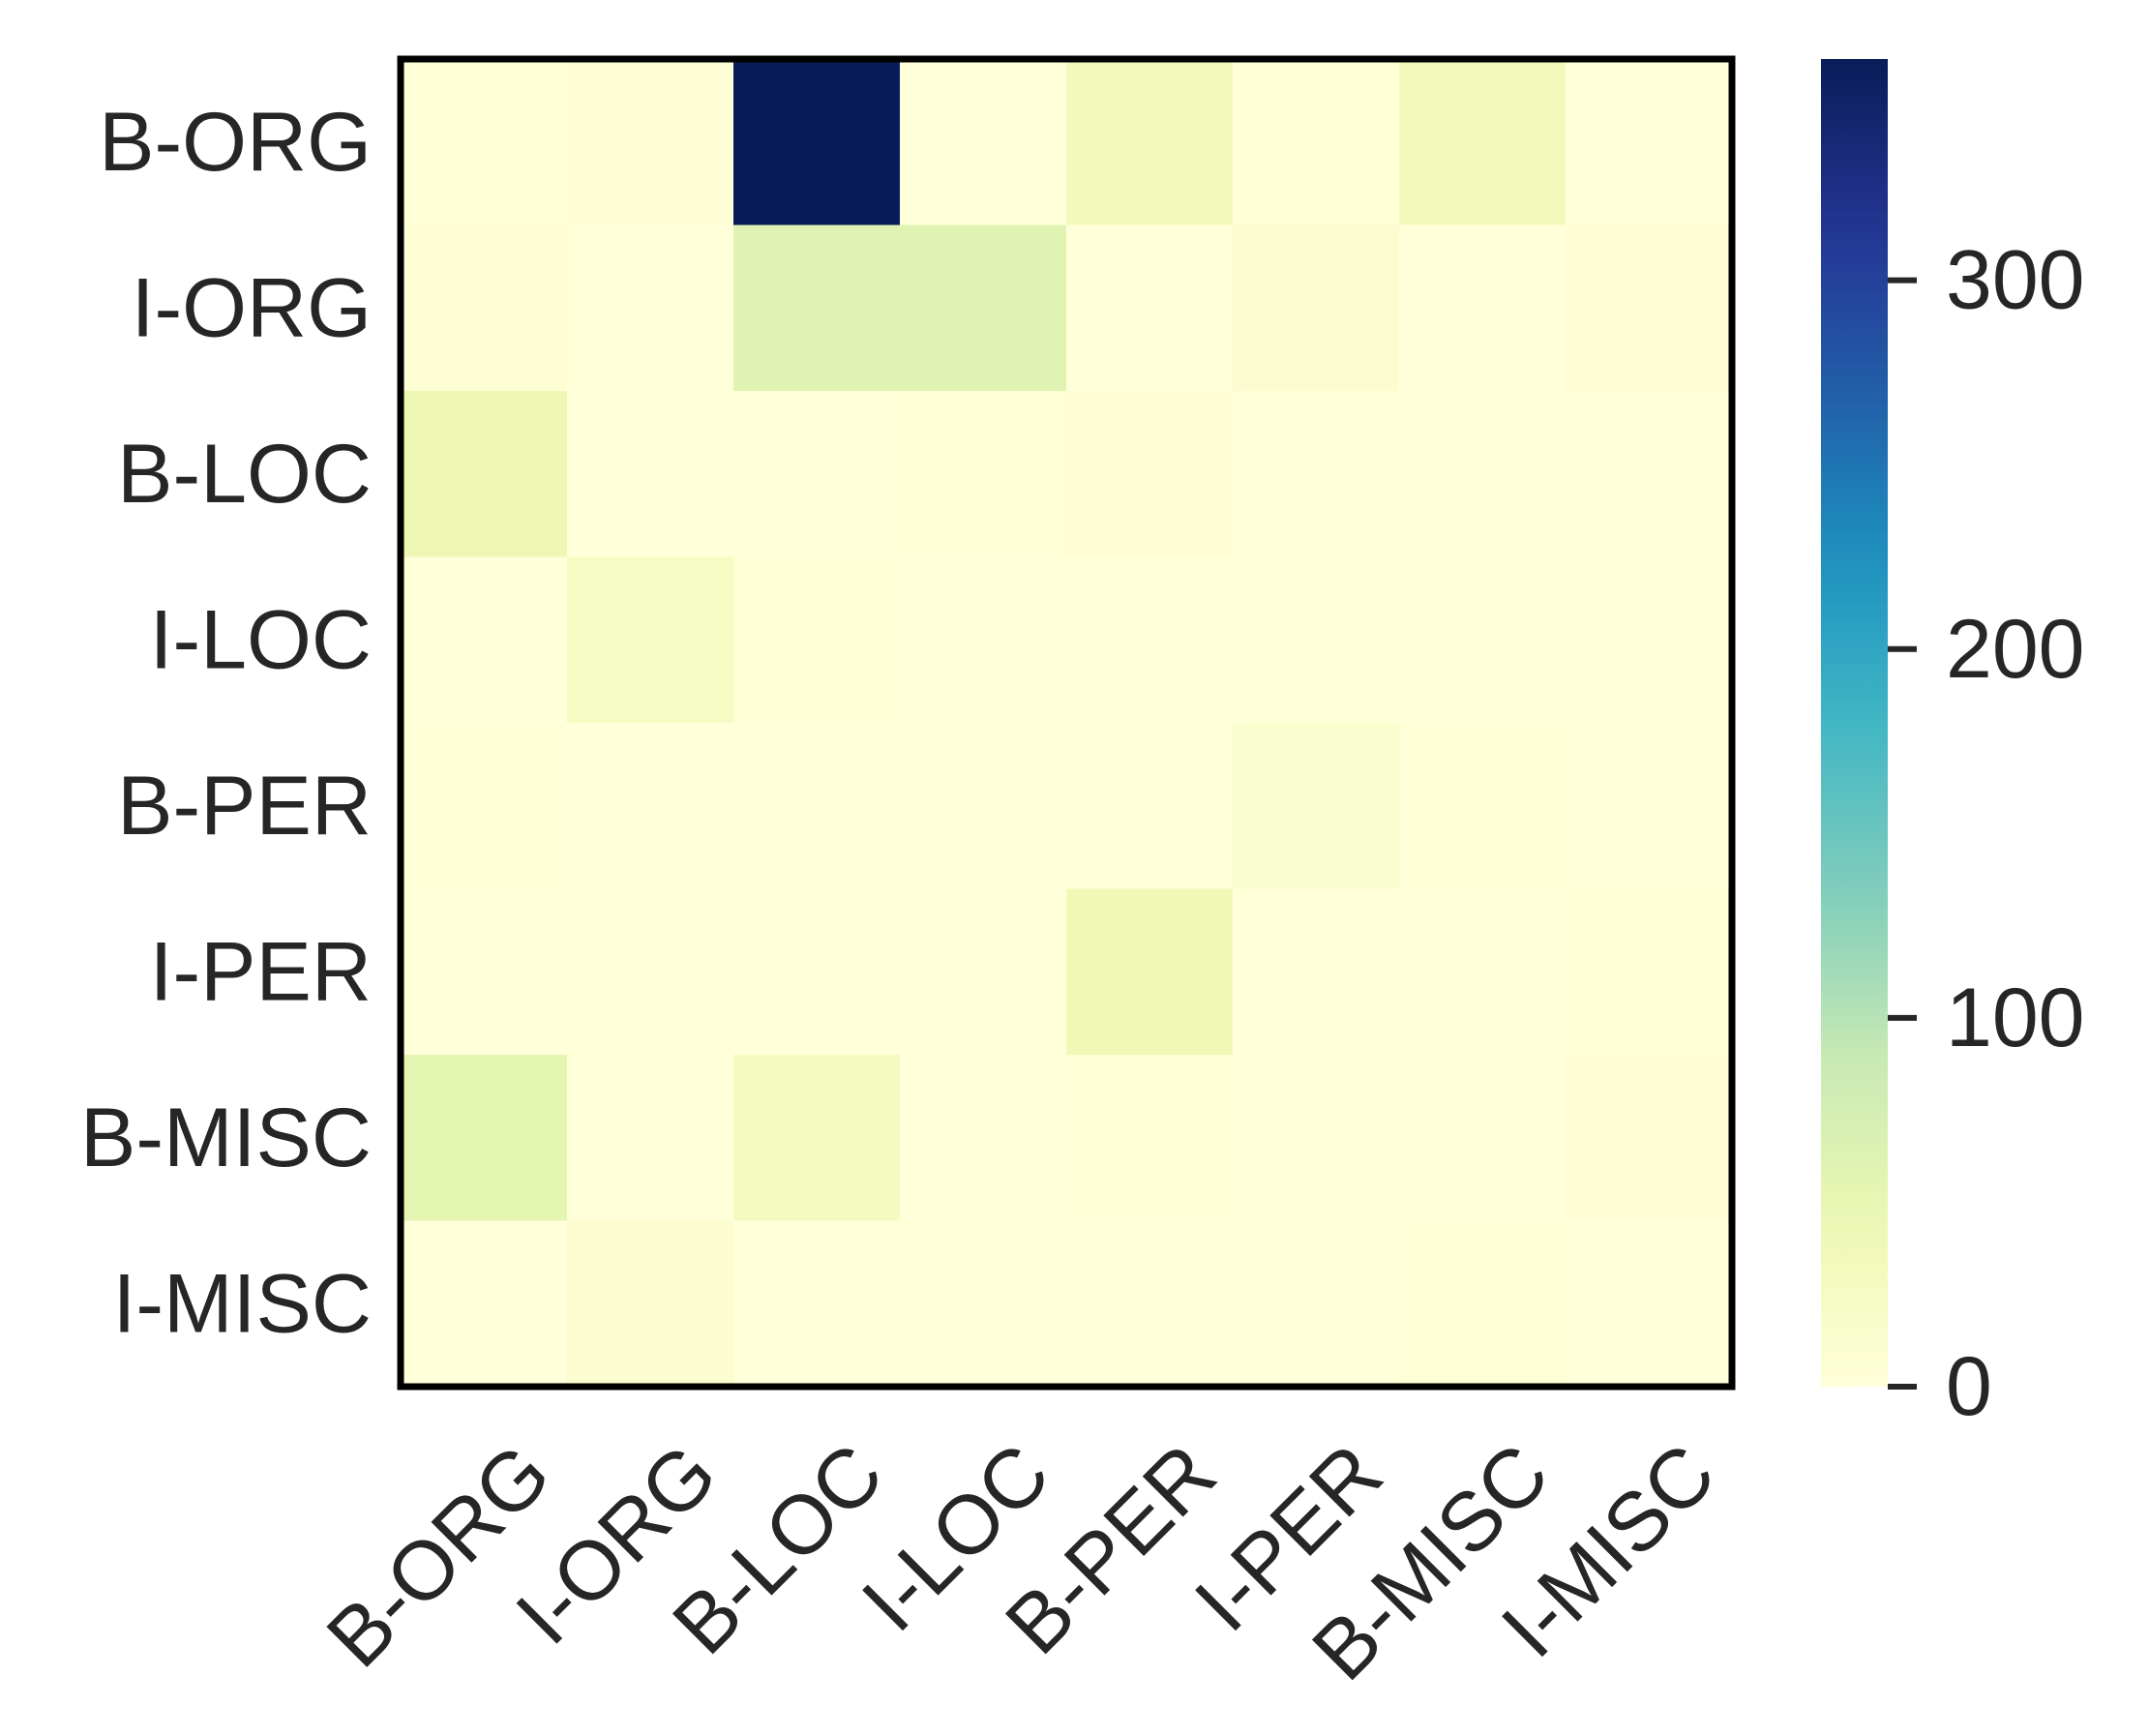  What do you see at coordinates (244, 474) in the screenshot?
I see `row-label: B-LOC` at bounding box center [244, 474].